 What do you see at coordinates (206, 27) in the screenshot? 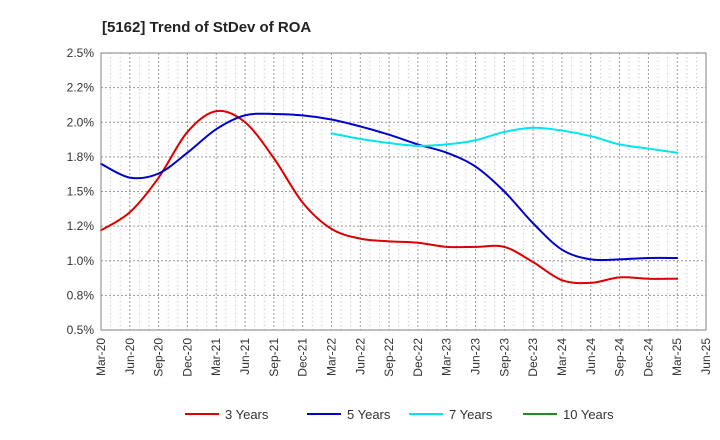
I see `chart-title: [5162] Trend of StDev of ROA` at bounding box center [206, 27].